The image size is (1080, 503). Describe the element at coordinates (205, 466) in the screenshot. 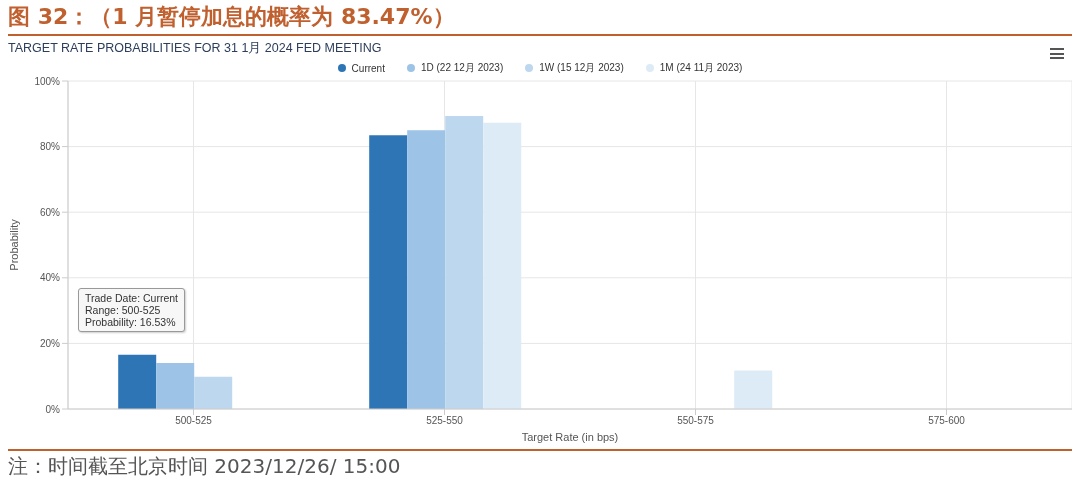

I see `text: 注：时间截至北京时间 2023/12/26/ 15:00` at that location.